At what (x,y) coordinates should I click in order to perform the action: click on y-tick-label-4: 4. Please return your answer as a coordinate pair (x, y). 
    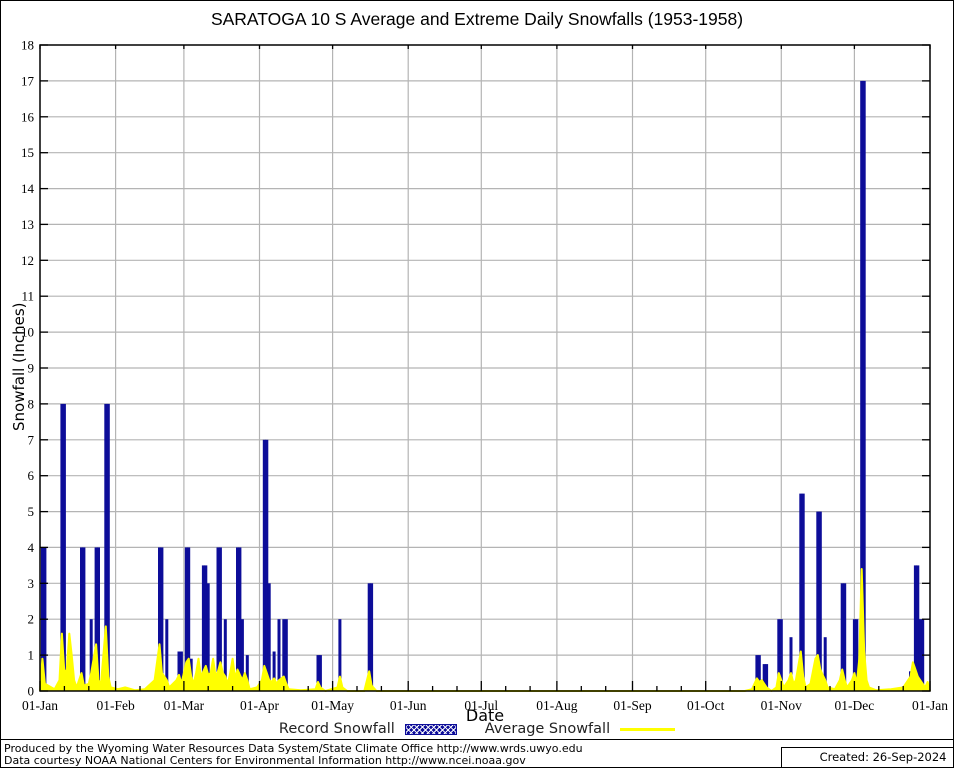
    Looking at the image, I should click on (31, 547).